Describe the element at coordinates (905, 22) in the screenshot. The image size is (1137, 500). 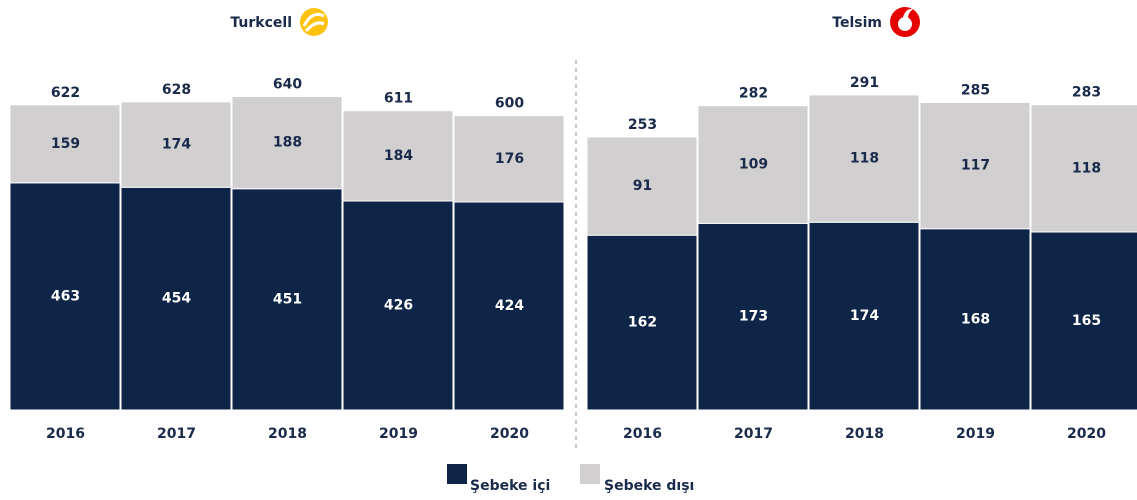
I see `vodafone-logo` at that location.